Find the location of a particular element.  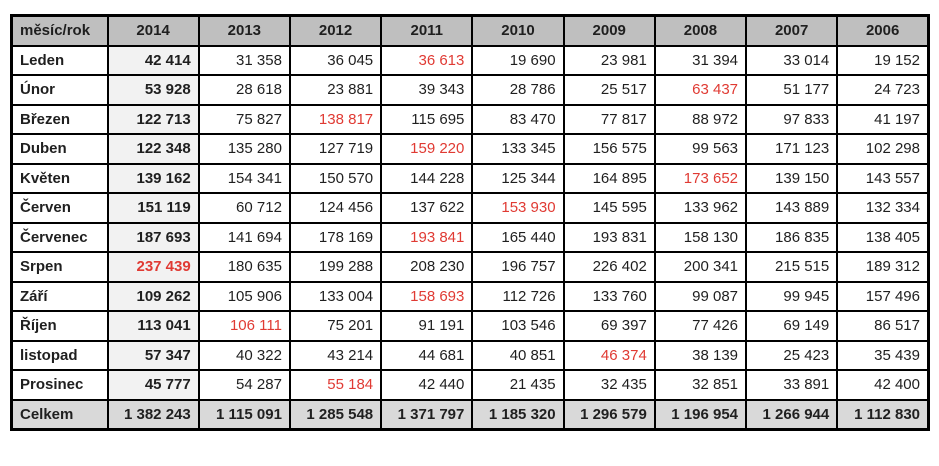

table-cell: 173 652 is located at coordinates (700, 178).